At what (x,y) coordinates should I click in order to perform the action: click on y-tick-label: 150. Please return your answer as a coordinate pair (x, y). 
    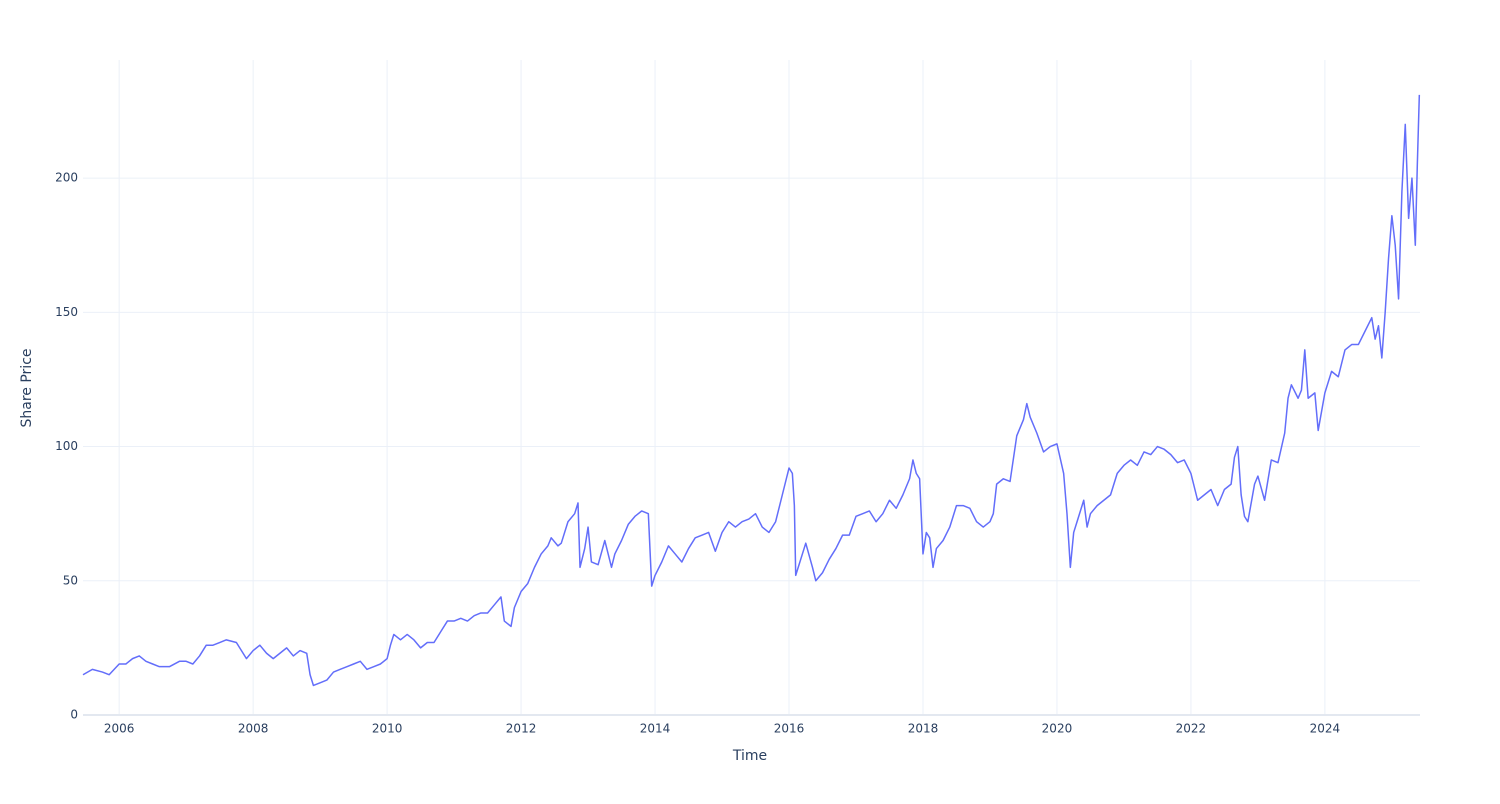
    Looking at the image, I should click on (66, 312).